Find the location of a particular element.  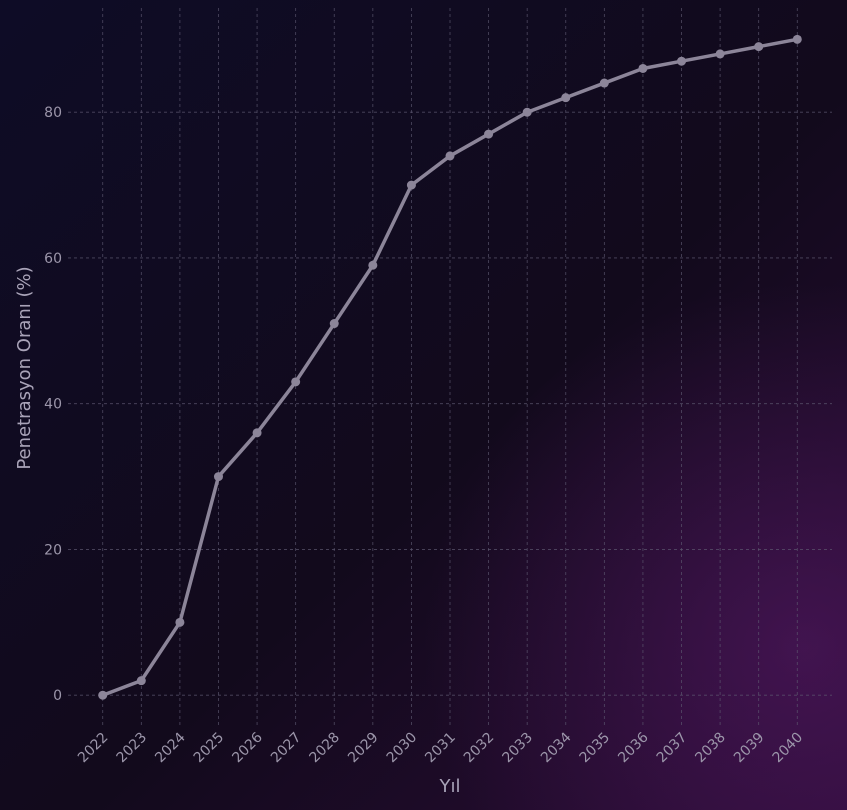

y-tick-label: 80 is located at coordinates (53, 113).